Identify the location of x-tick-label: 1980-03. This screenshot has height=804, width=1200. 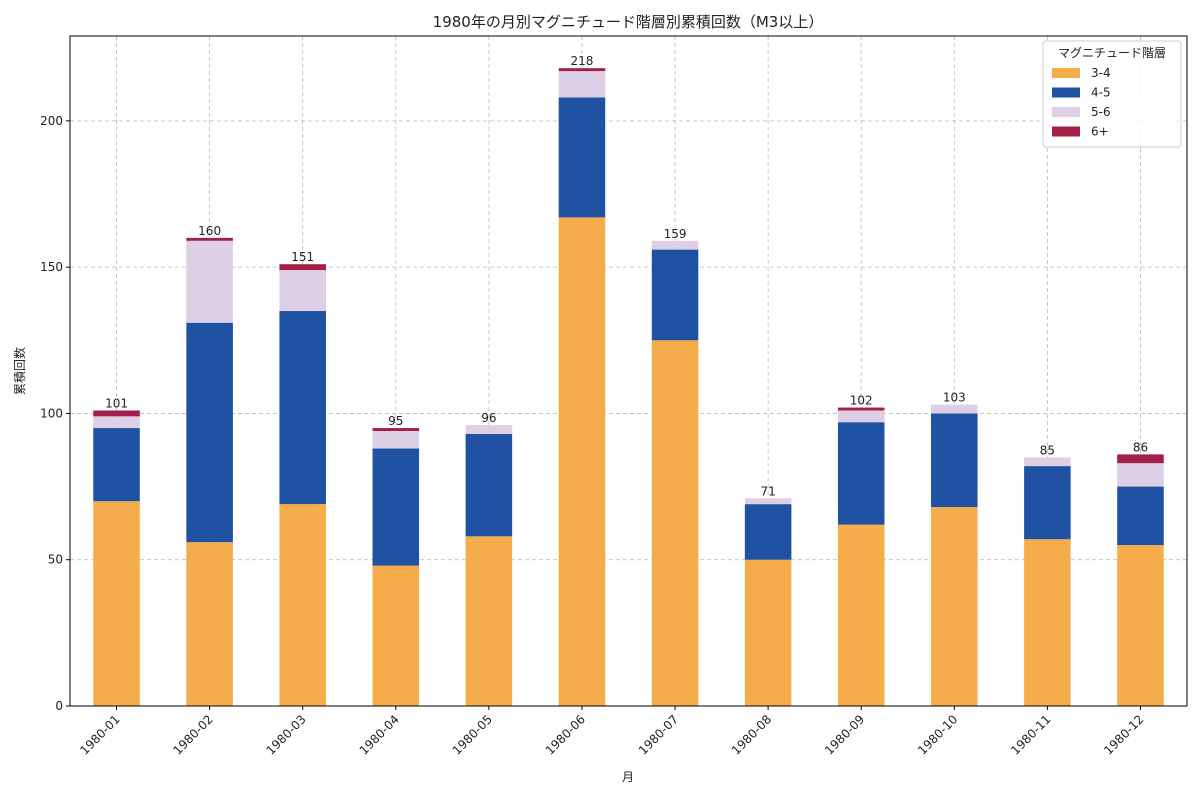
(285, 734).